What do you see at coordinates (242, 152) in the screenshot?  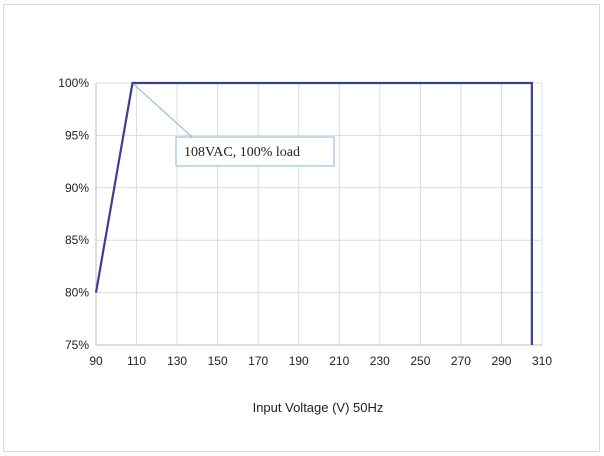 I see `annotation-label: 108VAC, 100% load` at bounding box center [242, 152].